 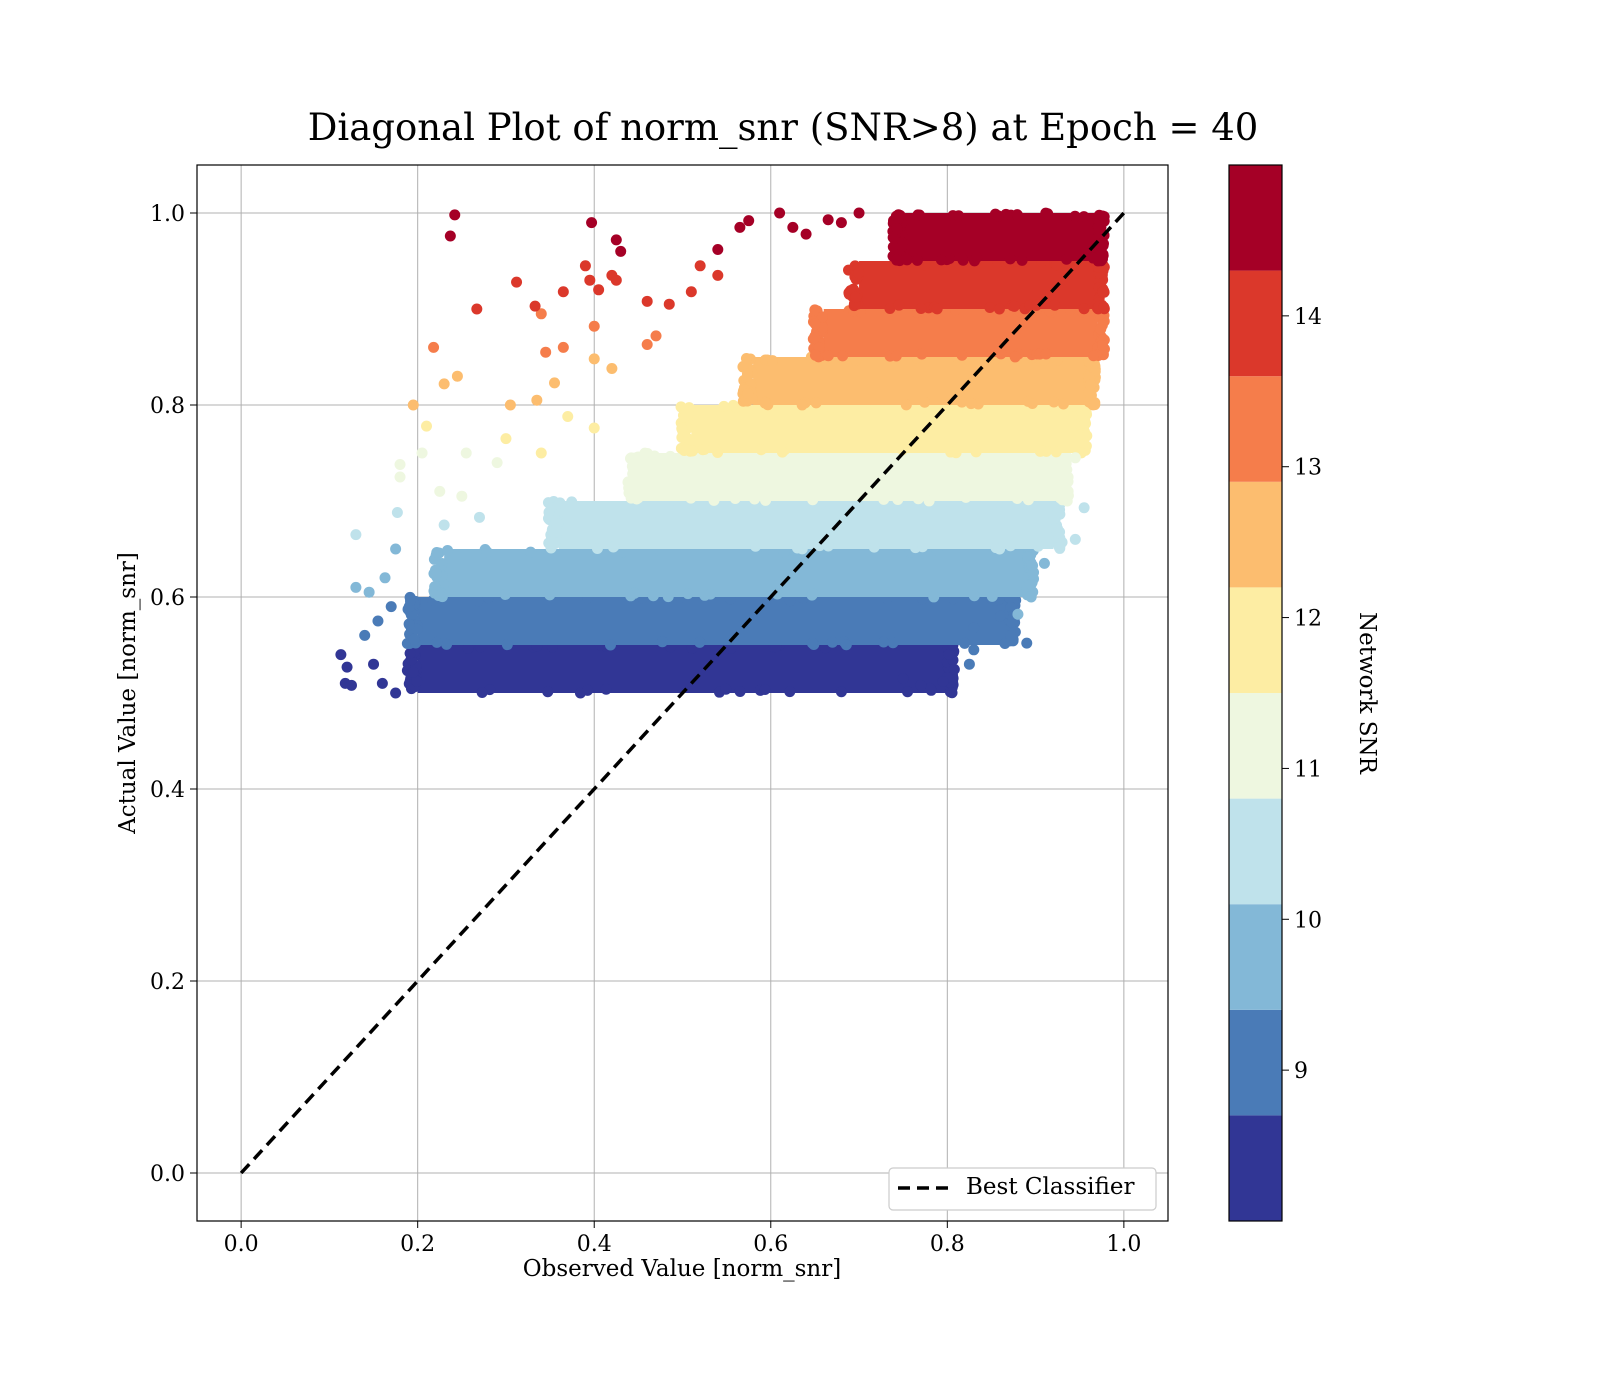 I want to click on scatter-band, so click(x=735, y=573).